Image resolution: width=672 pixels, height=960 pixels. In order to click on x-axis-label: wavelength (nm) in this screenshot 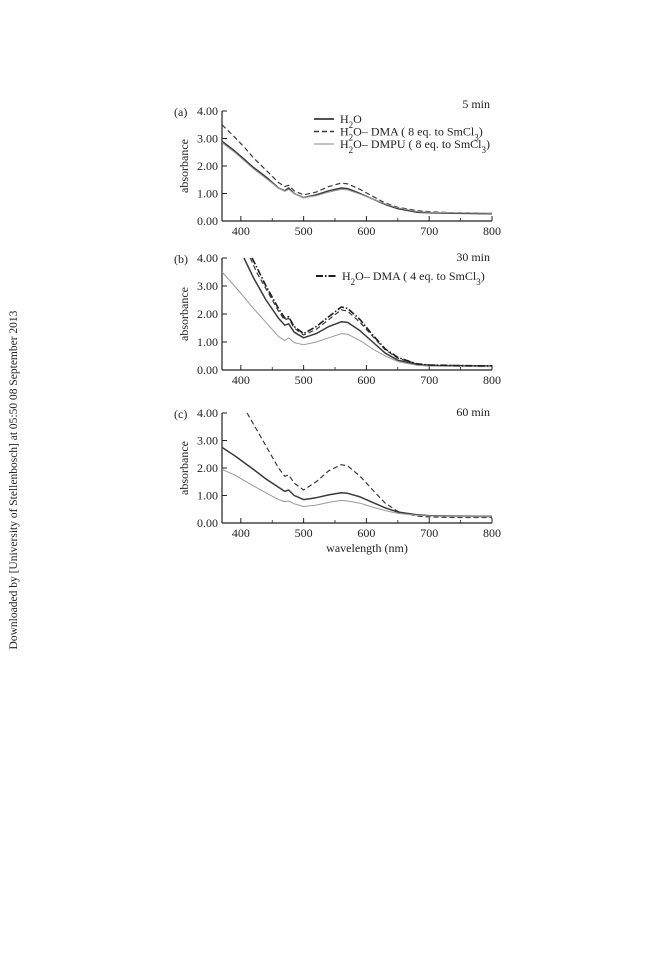, I will do `click(367, 548)`.